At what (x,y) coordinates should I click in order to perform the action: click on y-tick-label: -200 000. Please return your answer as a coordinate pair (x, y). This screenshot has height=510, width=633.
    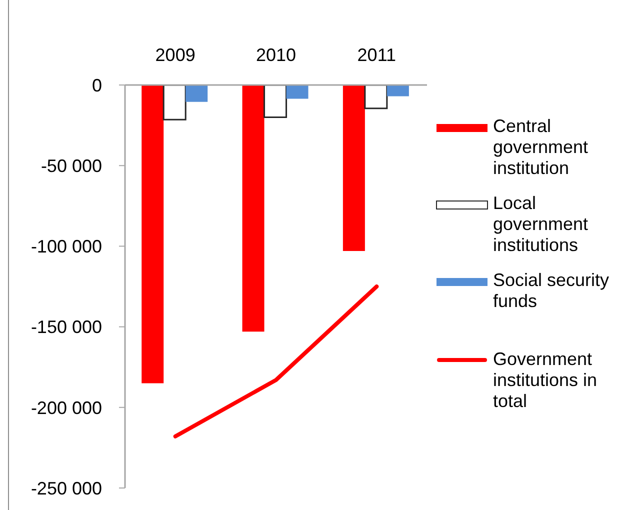
    Looking at the image, I should click on (66, 408).